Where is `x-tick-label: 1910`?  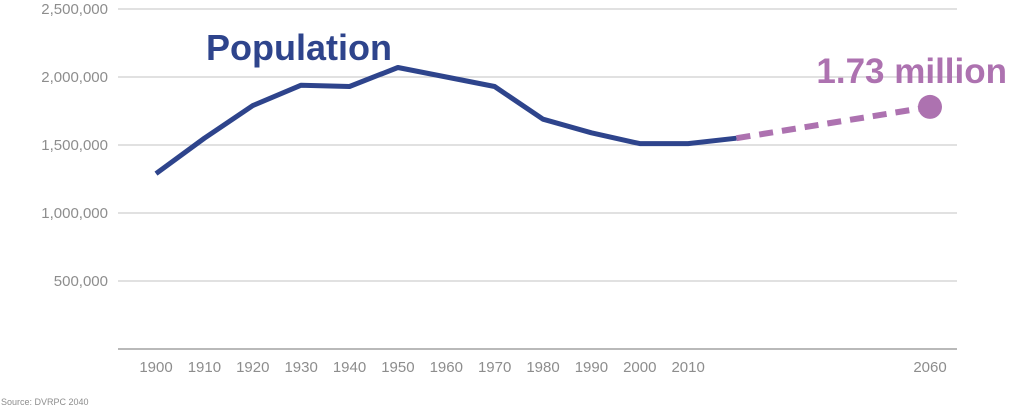 x-tick-label: 1910 is located at coordinates (204, 367).